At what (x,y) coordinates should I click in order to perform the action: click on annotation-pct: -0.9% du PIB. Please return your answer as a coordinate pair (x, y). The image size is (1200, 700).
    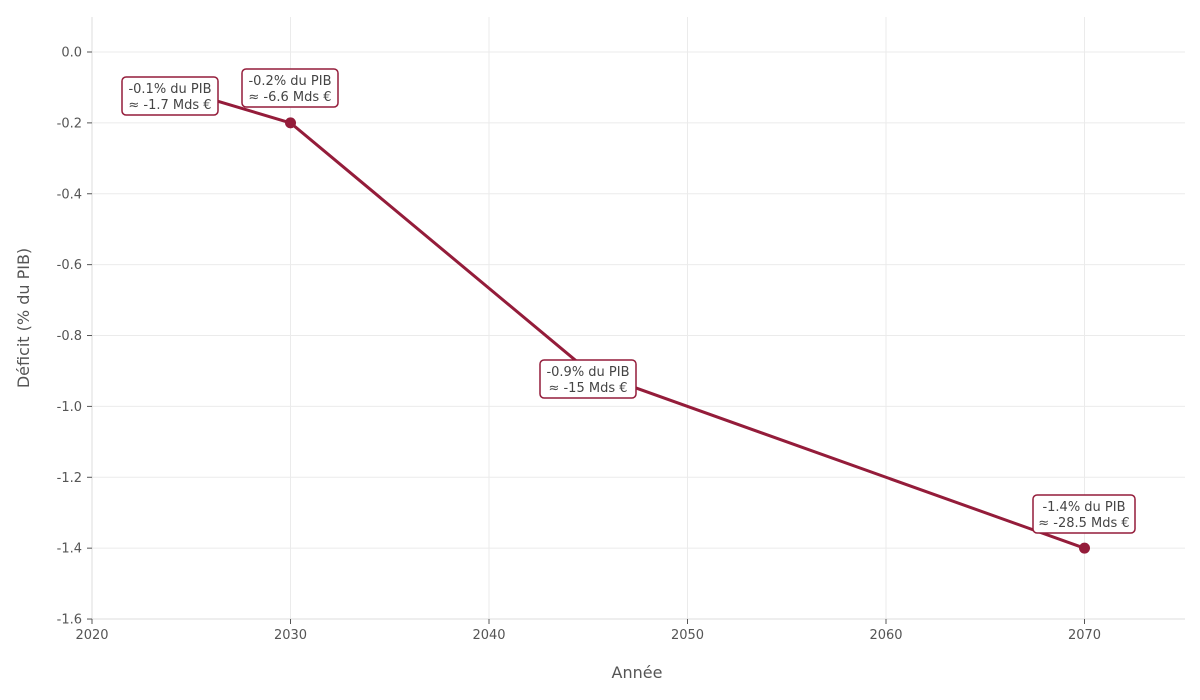
    Looking at the image, I should click on (587, 372).